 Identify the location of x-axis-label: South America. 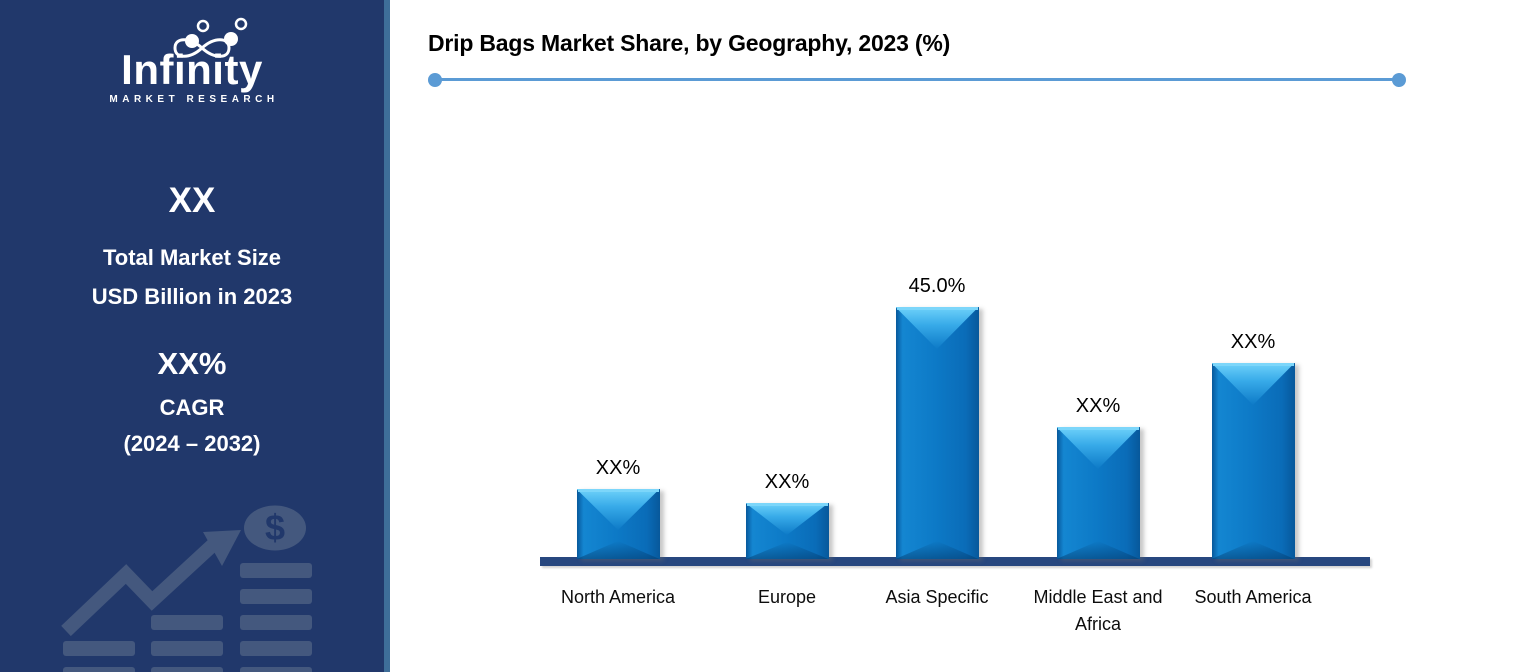
(1253, 597).